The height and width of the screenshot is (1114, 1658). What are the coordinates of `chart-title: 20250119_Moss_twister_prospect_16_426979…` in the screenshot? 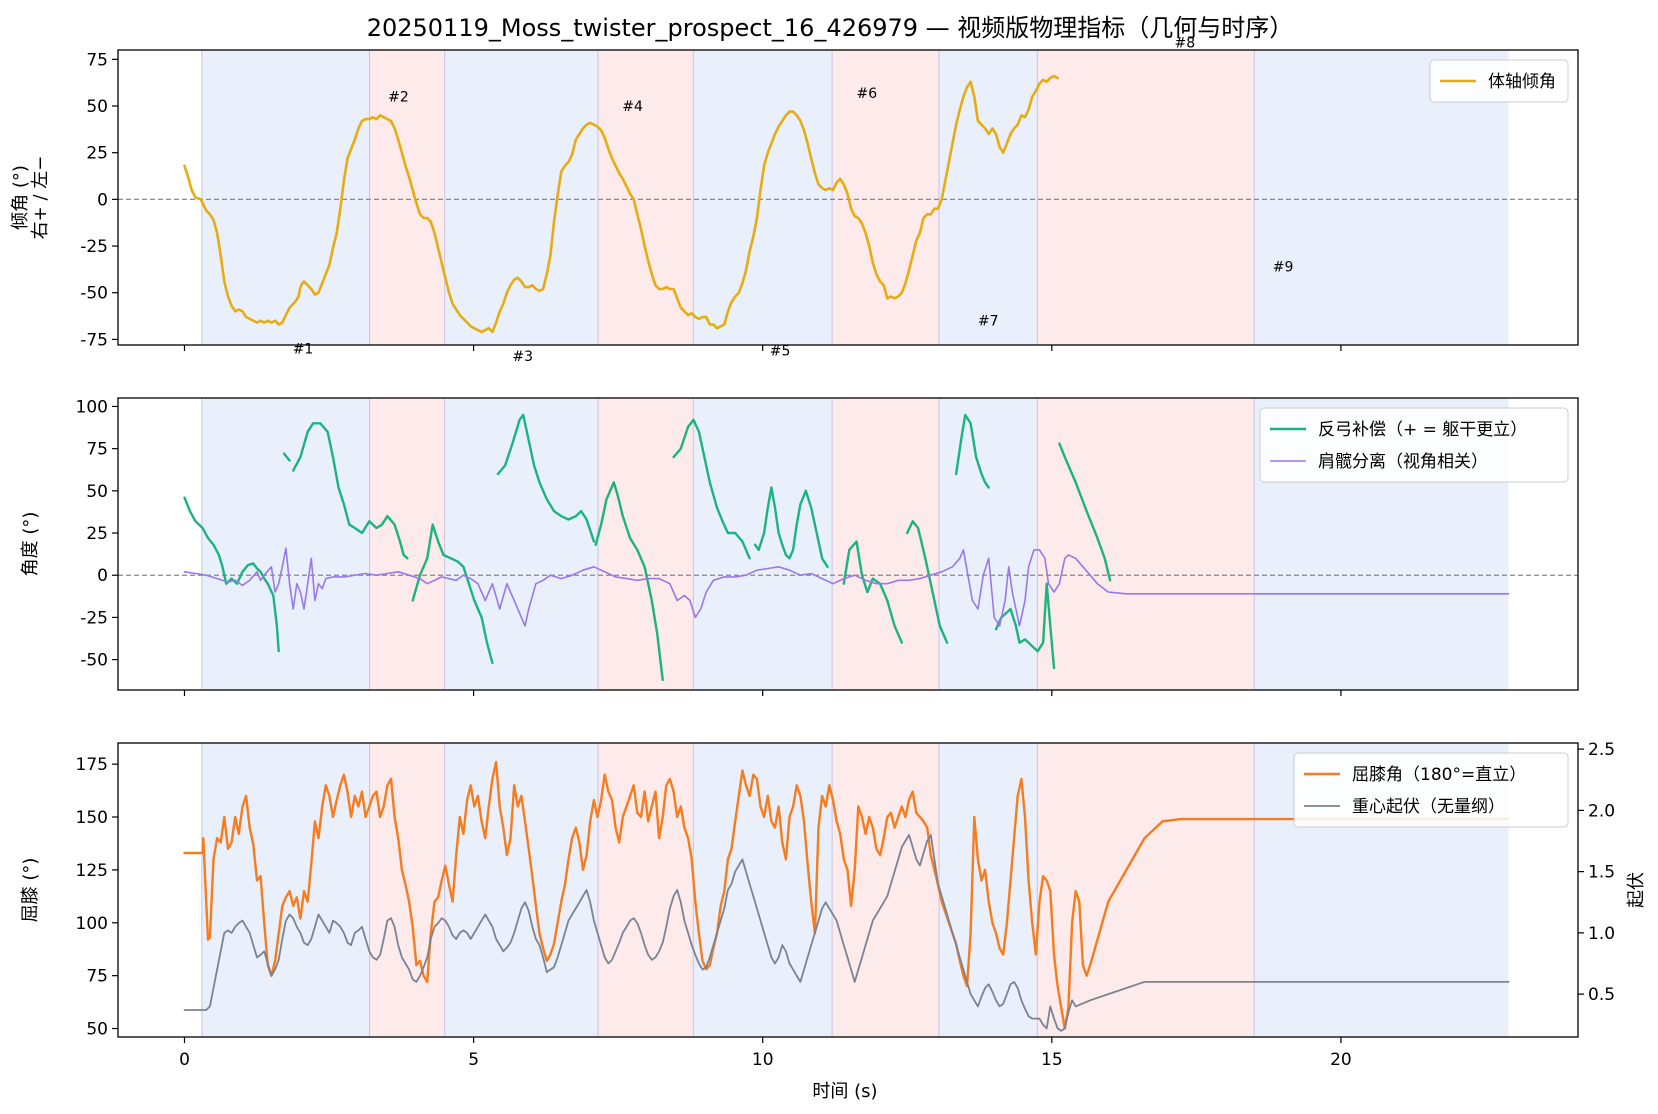 It's located at (830, 28).